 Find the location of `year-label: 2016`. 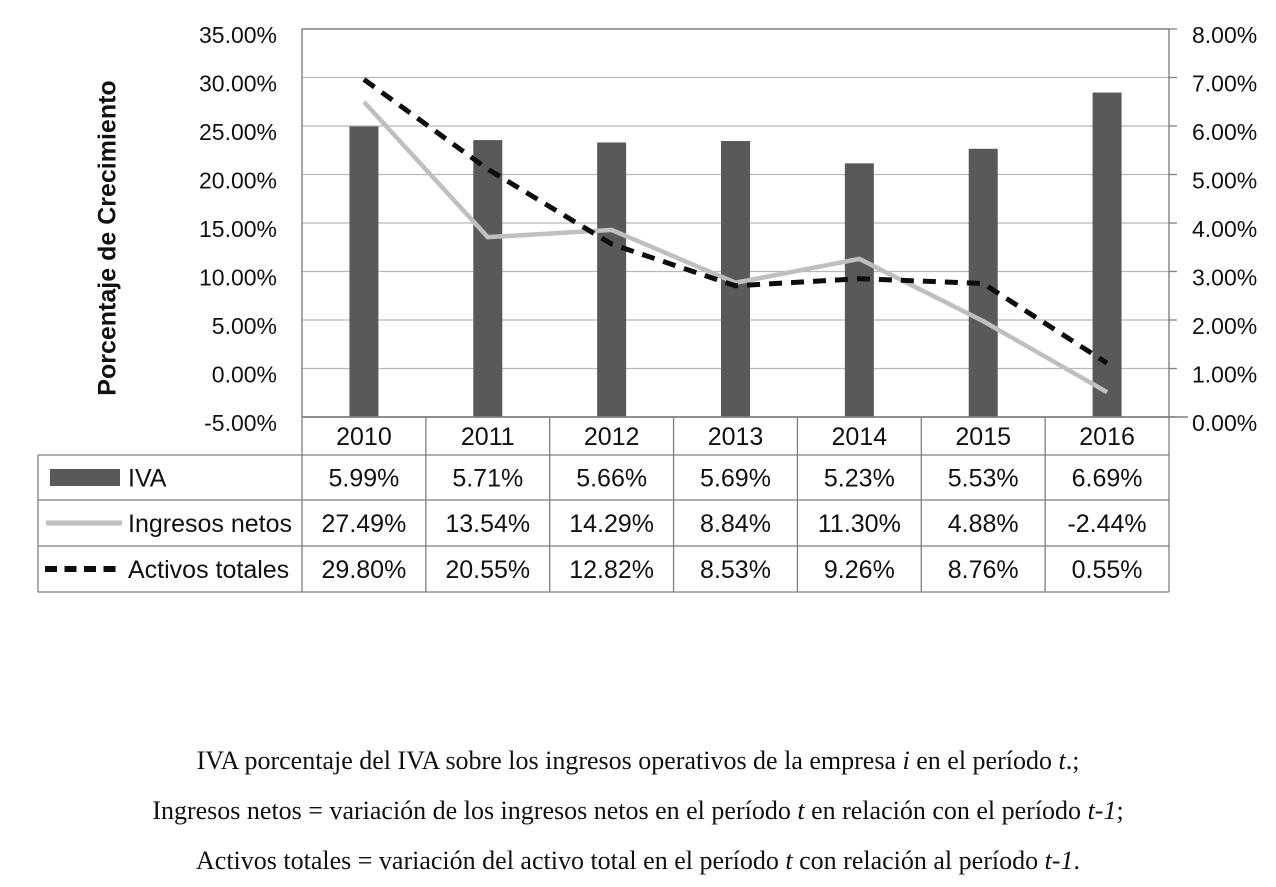

year-label: 2016 is located at coordinates (1107, 437).